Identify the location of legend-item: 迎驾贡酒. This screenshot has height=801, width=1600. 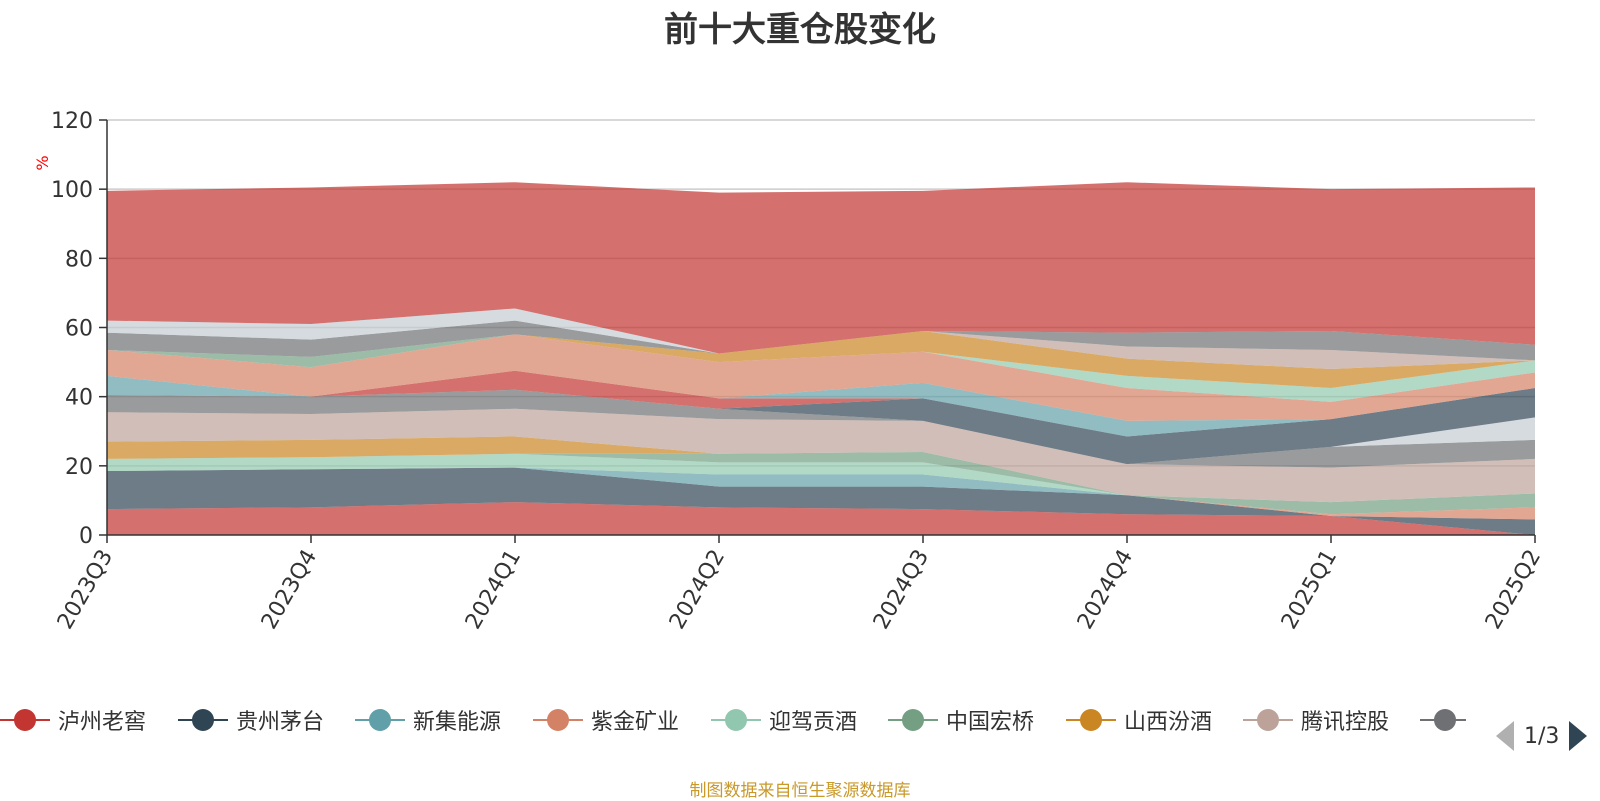
(784, 720).